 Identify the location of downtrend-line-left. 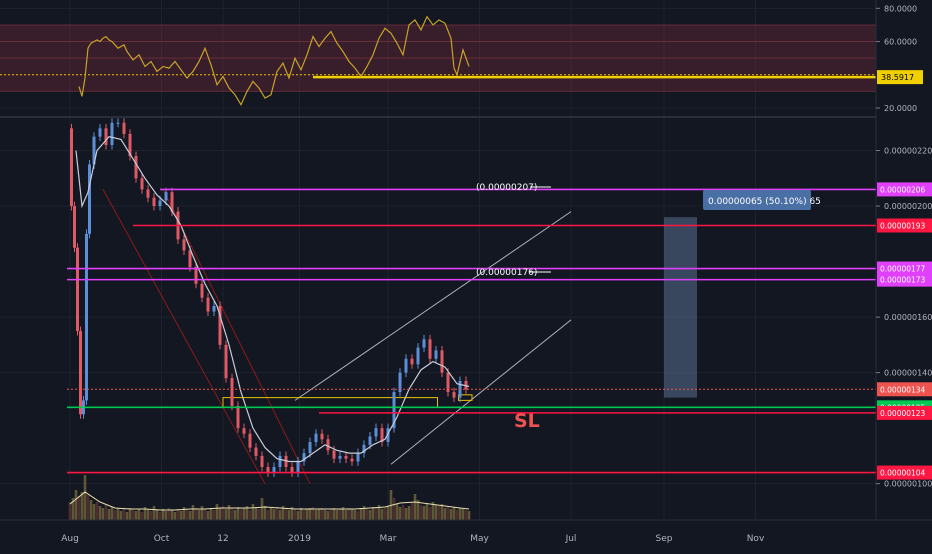
(184, 336).